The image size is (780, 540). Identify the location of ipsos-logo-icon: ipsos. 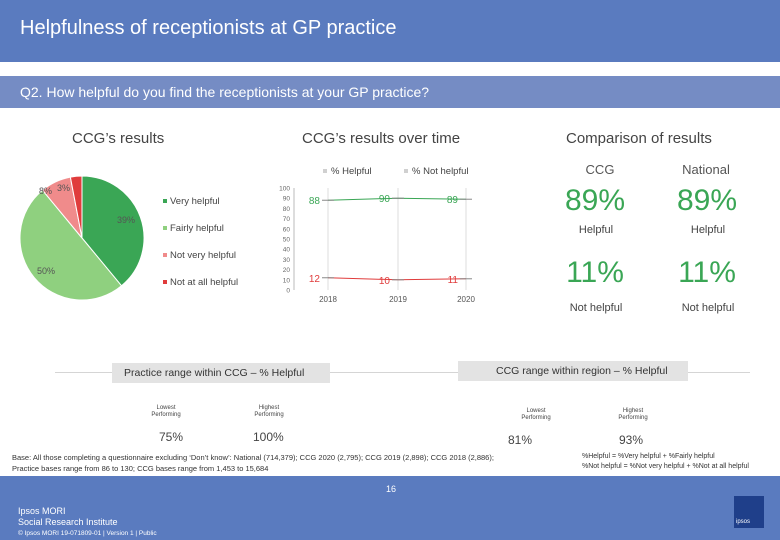
(749, 512).